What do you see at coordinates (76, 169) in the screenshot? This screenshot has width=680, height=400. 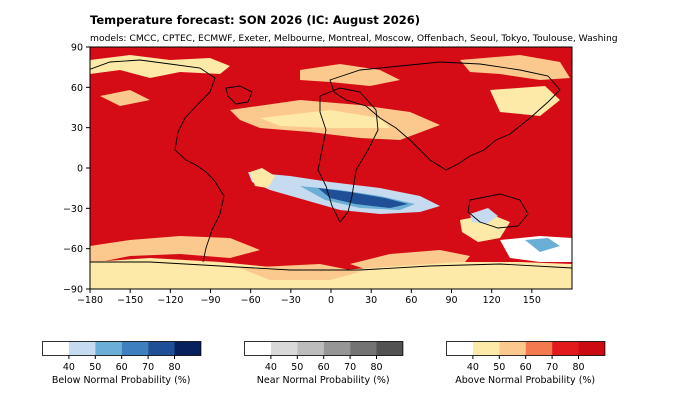 I see `latitude-axis: 90 60 30 0 −30 −60 −90` at bounding box center [76, 169].